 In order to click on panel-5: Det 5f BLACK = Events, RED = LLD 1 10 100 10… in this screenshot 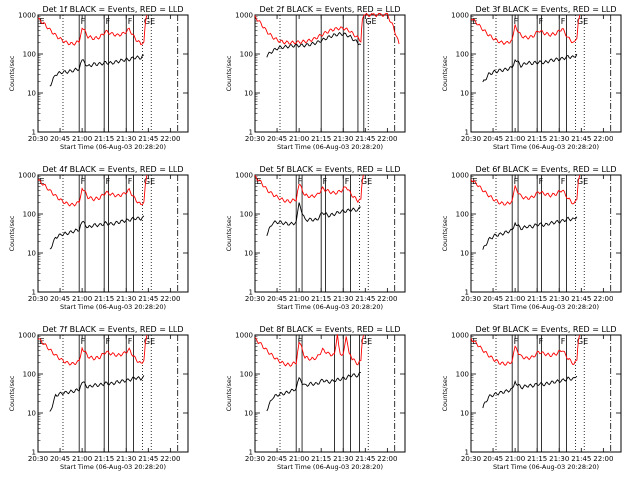, I will do `click(315, 238)`.